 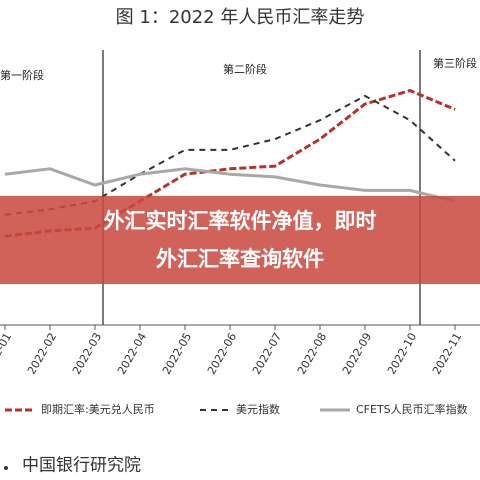 What do you see at coordinates (6, 468) in the screenshot?
I see `bullet` at bounding box center [6, 468].